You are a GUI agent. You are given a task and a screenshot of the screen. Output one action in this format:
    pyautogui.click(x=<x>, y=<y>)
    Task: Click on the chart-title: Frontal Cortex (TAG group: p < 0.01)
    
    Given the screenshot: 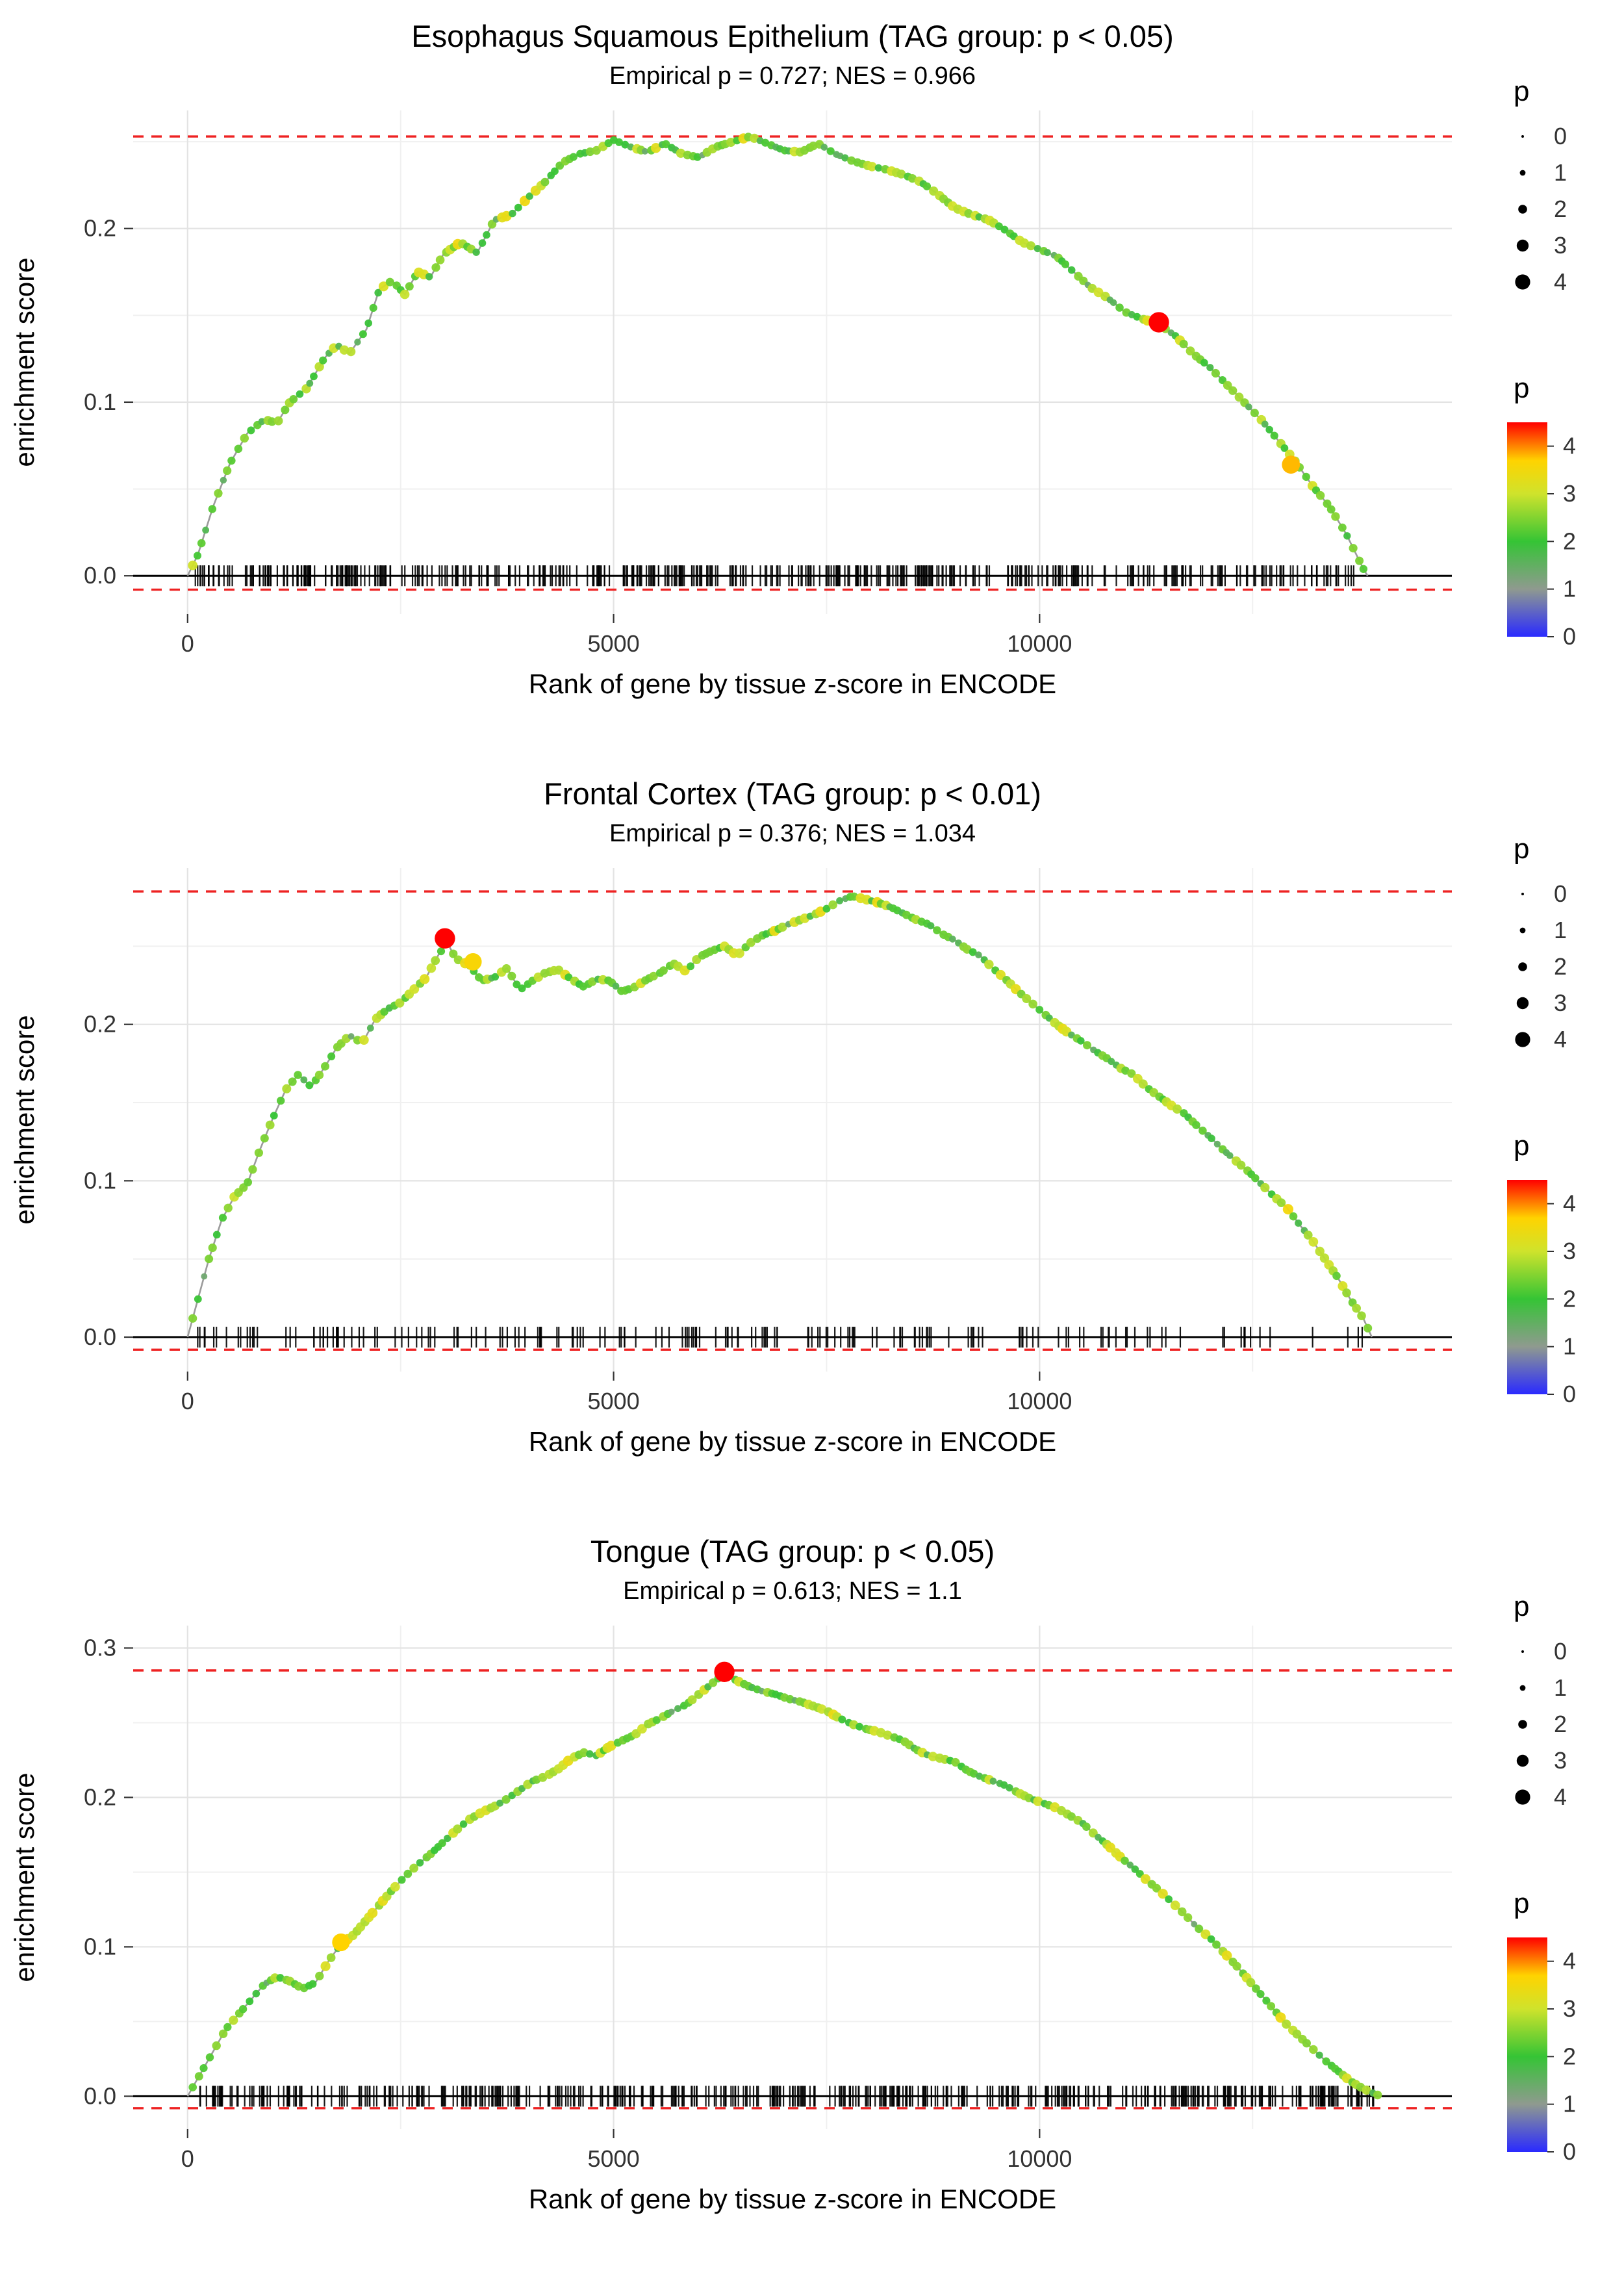 What is the action you would take?
    pyautogui.click(x=792, y=793)
    